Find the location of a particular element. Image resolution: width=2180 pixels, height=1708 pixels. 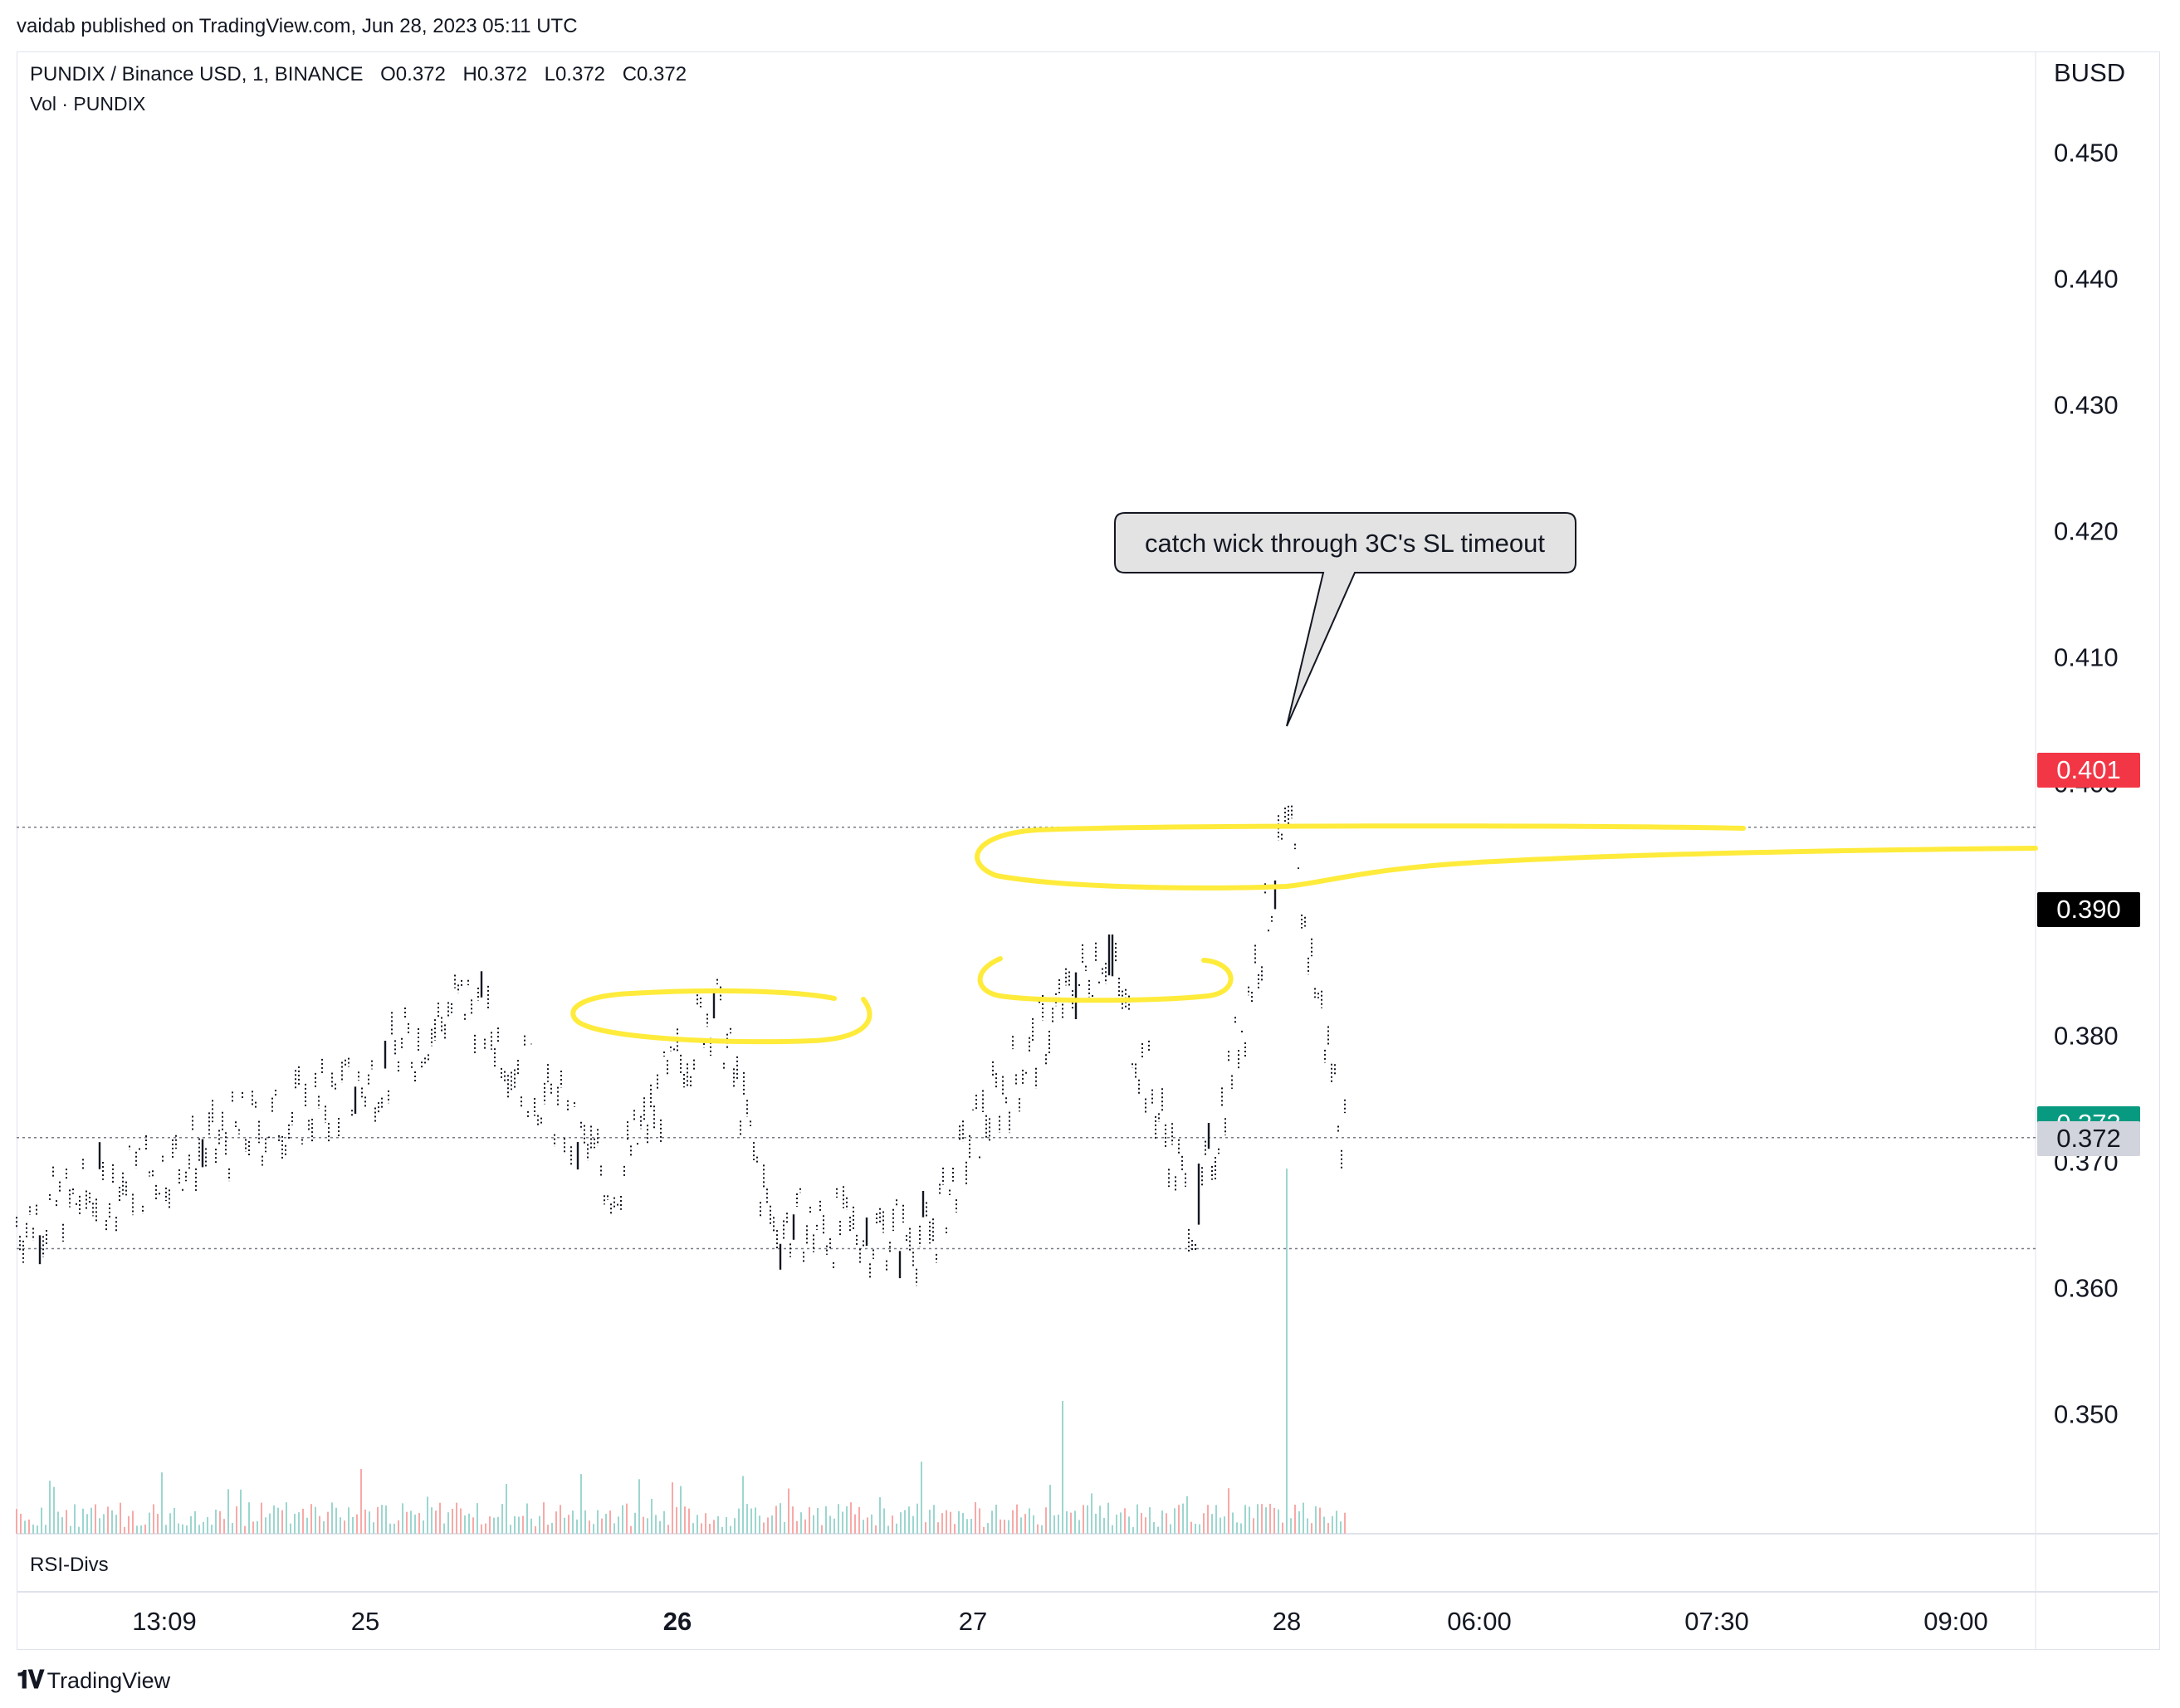

time-tick-label: 06:00 is located at coordinates (1479, 1621).